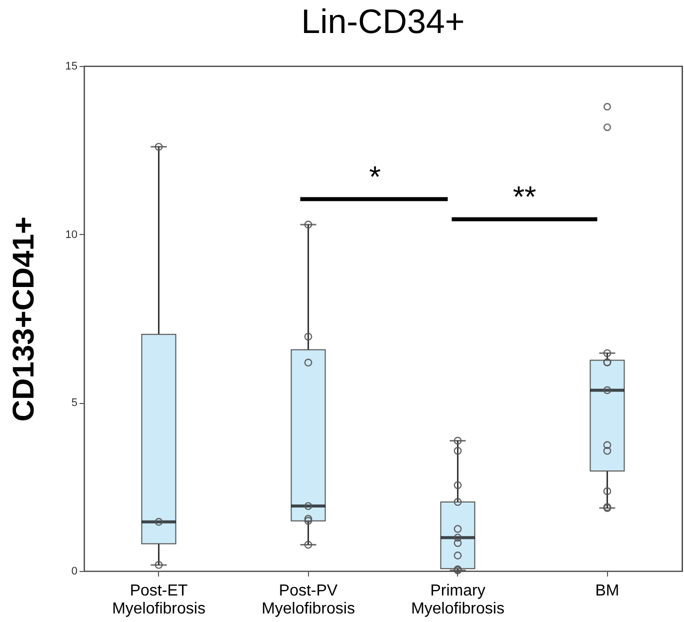  I want to click on annotation: **, so click(524, 198).